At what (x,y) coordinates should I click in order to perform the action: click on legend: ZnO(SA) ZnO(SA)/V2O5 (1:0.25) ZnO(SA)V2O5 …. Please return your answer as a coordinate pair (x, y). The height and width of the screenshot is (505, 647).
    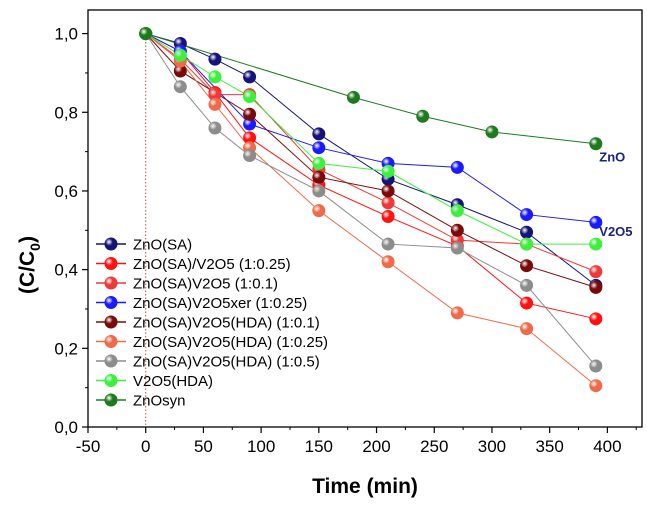
    Looking at the image, I should click on (212, 323).